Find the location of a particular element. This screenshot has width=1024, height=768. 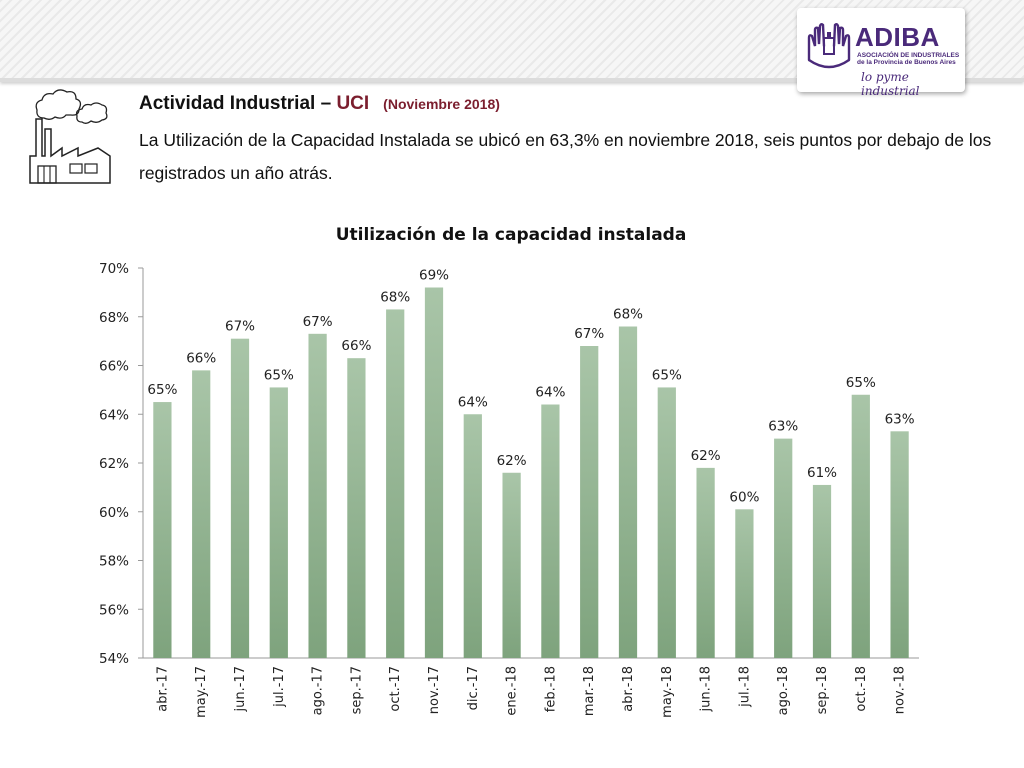

x-tick-label: sep.-17 is located at coordinates (356, 690).